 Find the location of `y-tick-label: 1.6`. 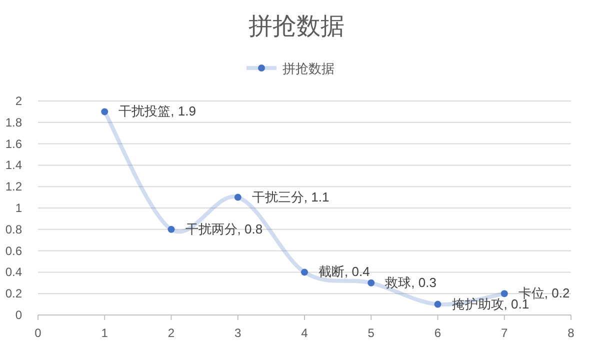

y-tick-label: 1.6 is located at coordinates (13, 143).